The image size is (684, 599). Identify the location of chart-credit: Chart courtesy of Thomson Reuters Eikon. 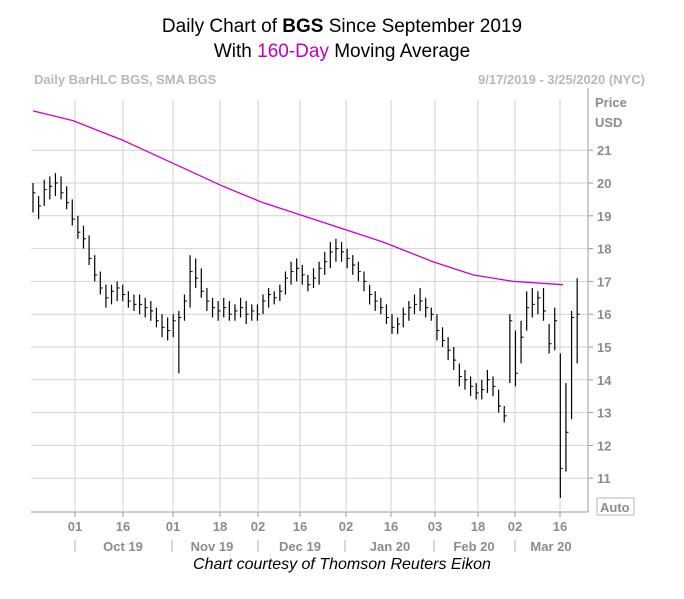
(342, 564).